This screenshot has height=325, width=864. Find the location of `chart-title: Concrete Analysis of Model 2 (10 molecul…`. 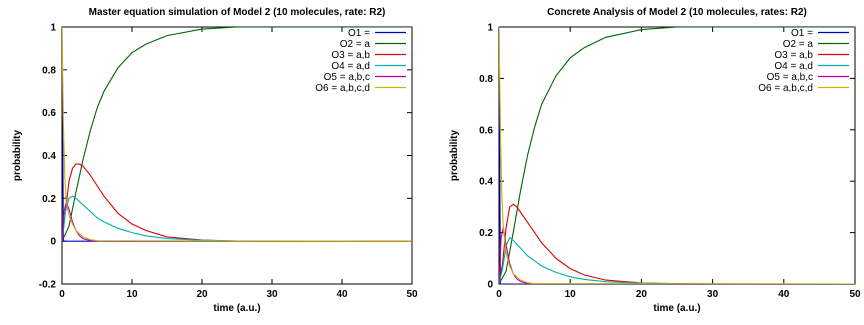

chart-title: Concrete Analysis of Model 2 (10 molecul… is located at coordinates (677, 12).